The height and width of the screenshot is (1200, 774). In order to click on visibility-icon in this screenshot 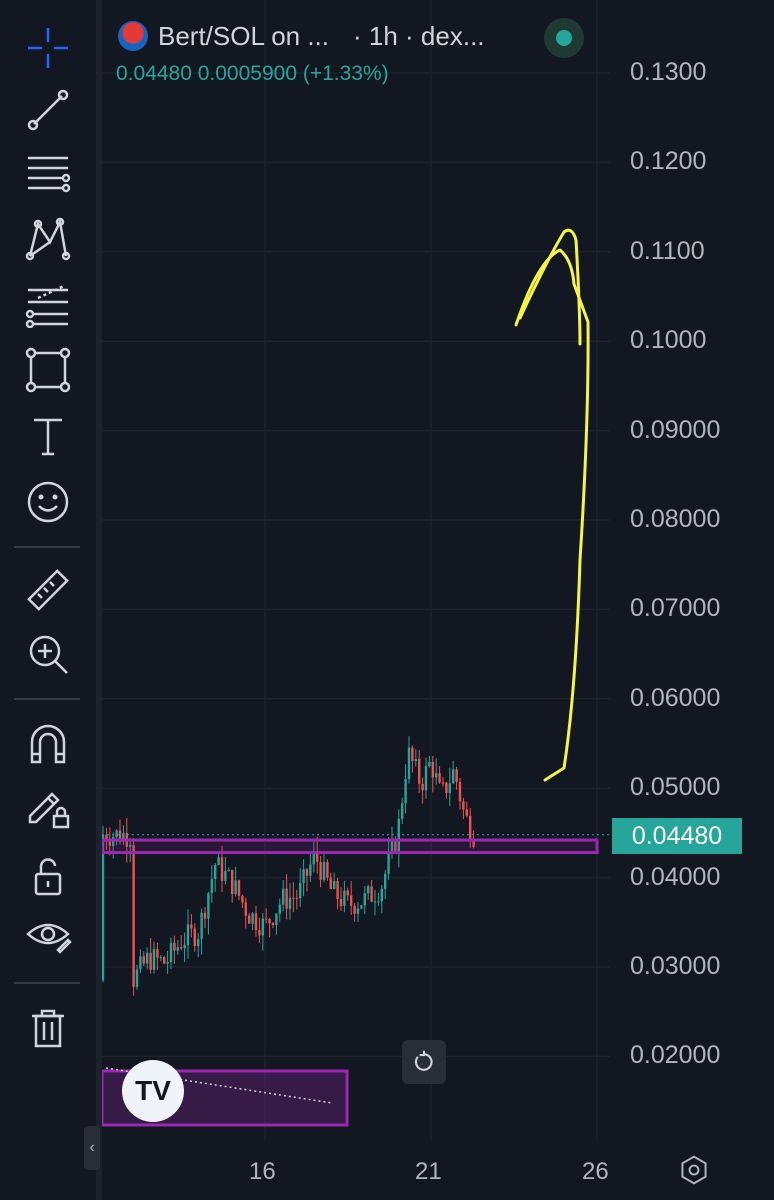, I will do `click(48, 934)`.